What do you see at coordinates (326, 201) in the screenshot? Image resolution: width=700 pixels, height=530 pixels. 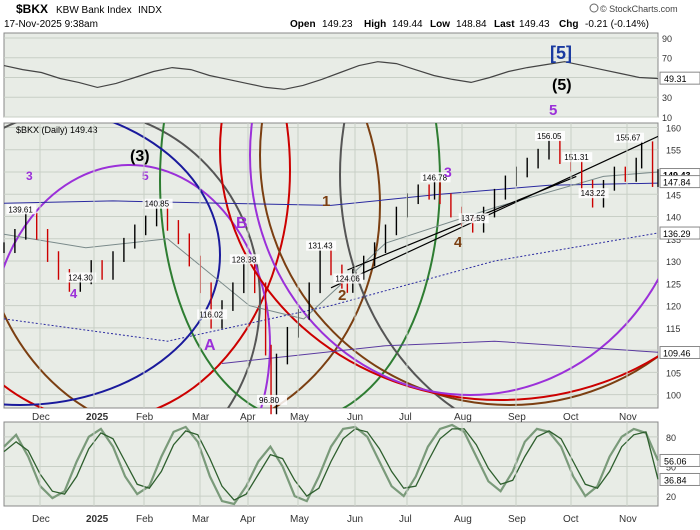 I see `wave-label: 1` at bounding box center [326, 201].